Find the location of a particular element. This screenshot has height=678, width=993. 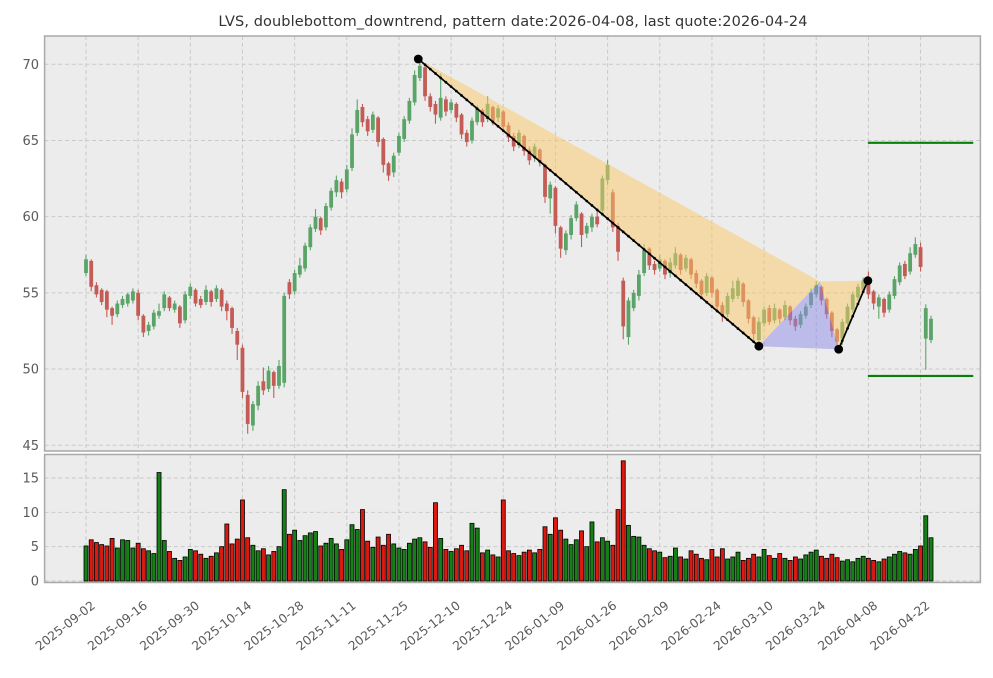

support-resistance-lines is located at coordinates (920, 259).